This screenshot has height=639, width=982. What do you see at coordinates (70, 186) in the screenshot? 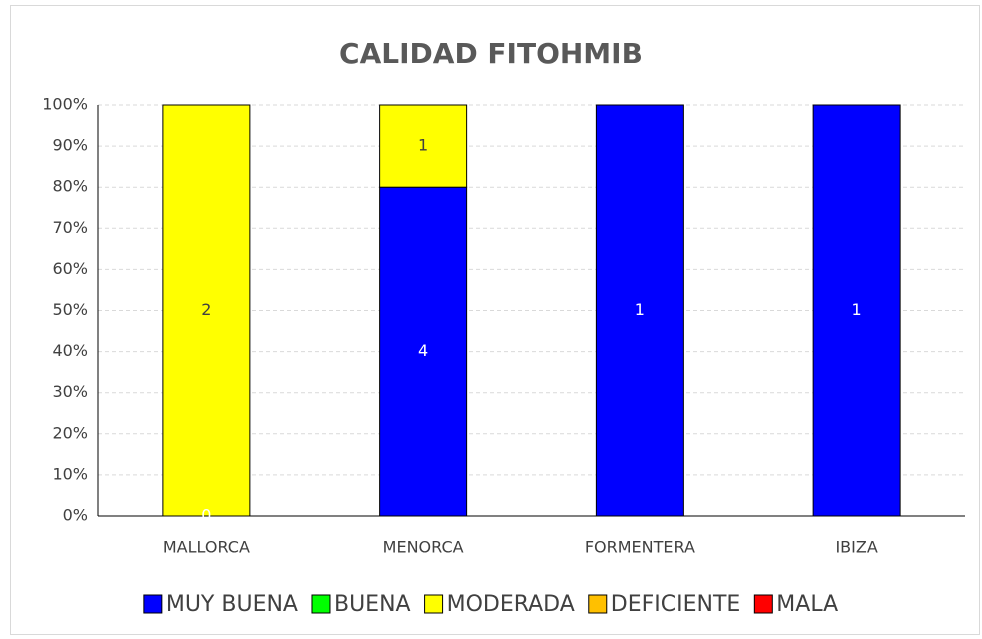
I see `y-tick-label: 80%` at bounding box center [70, 186].